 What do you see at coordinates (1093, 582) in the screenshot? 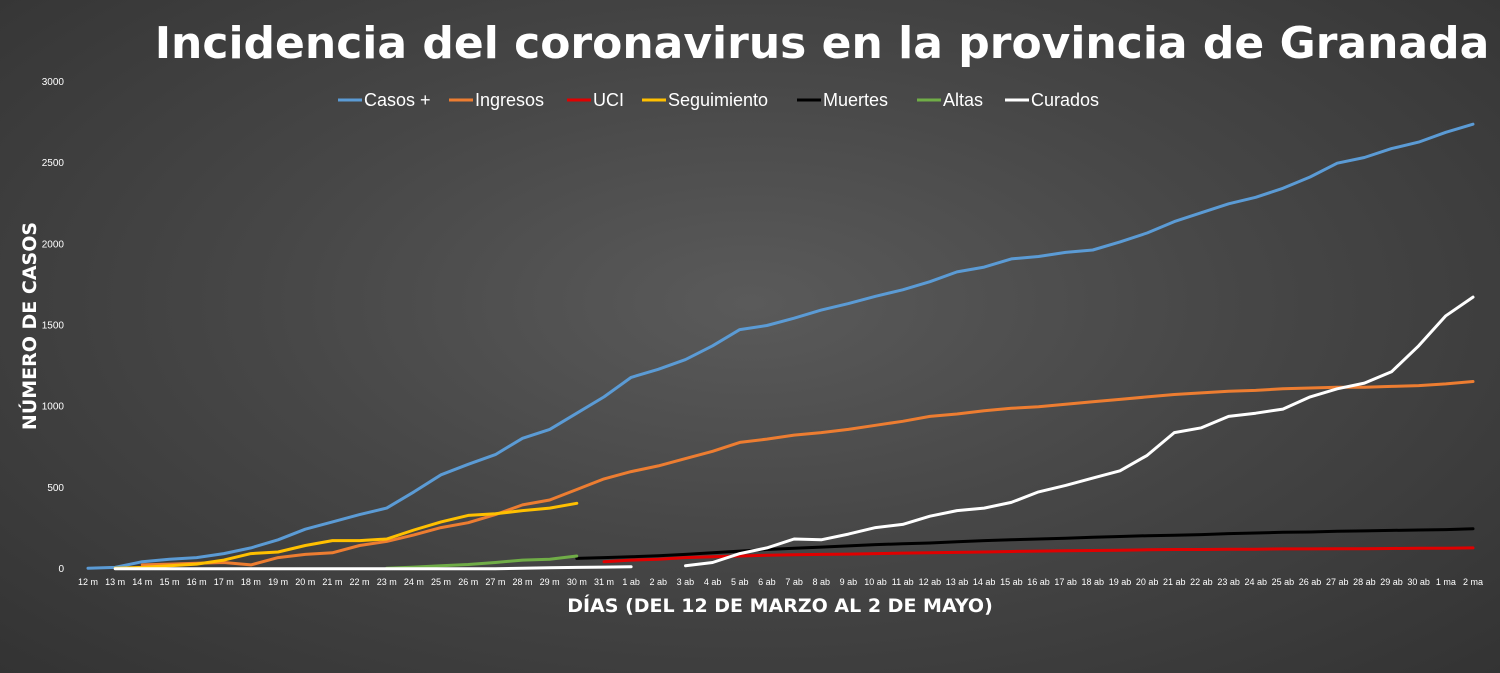
I see `x-tick-label: 18 ab` at bounding box center [1093, 582].